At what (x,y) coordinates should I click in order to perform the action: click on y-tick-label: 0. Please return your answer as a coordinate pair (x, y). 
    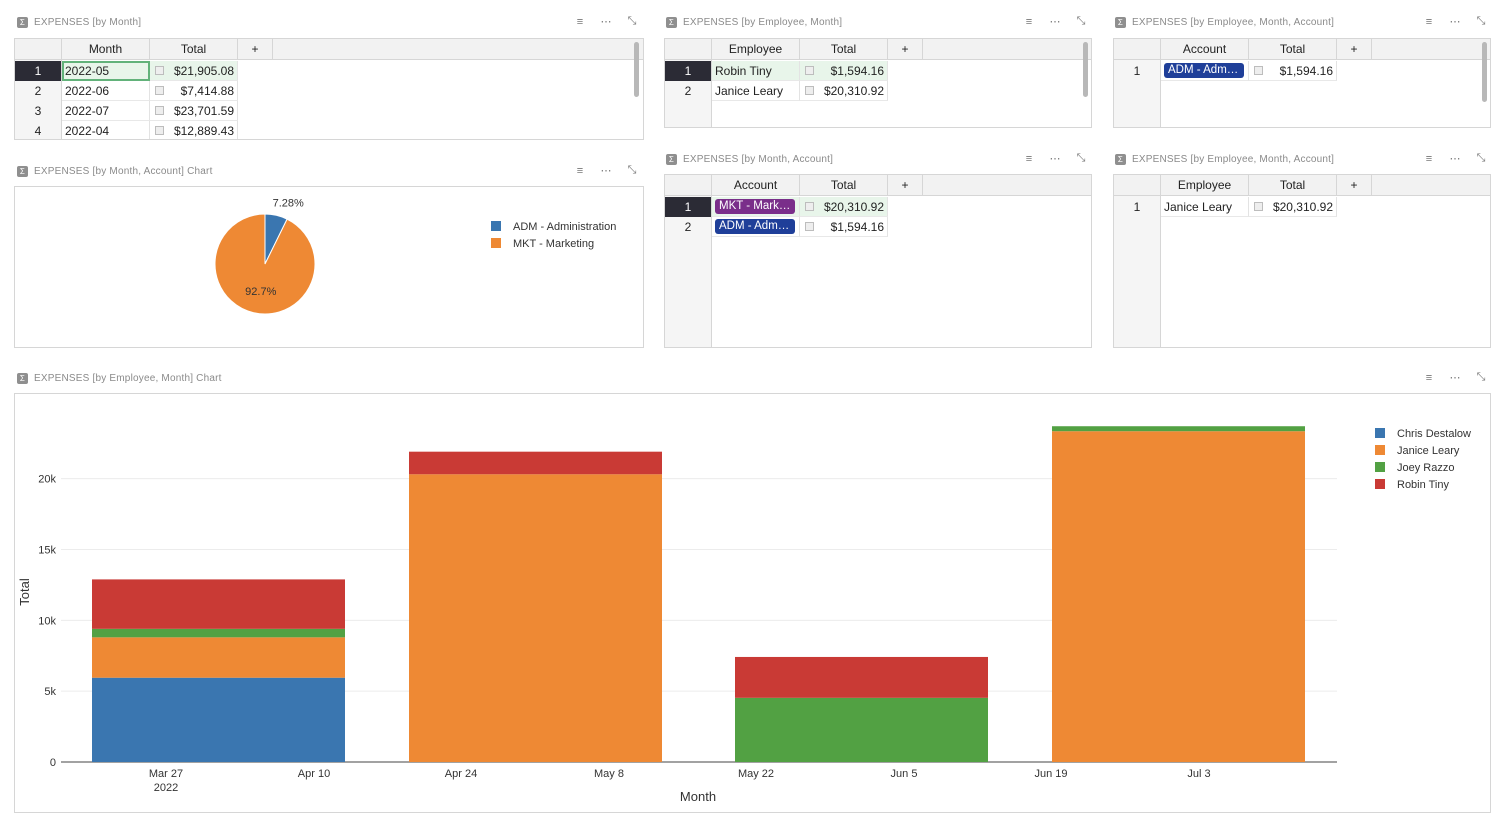
    Looking at the image, I should click on (53, 763).